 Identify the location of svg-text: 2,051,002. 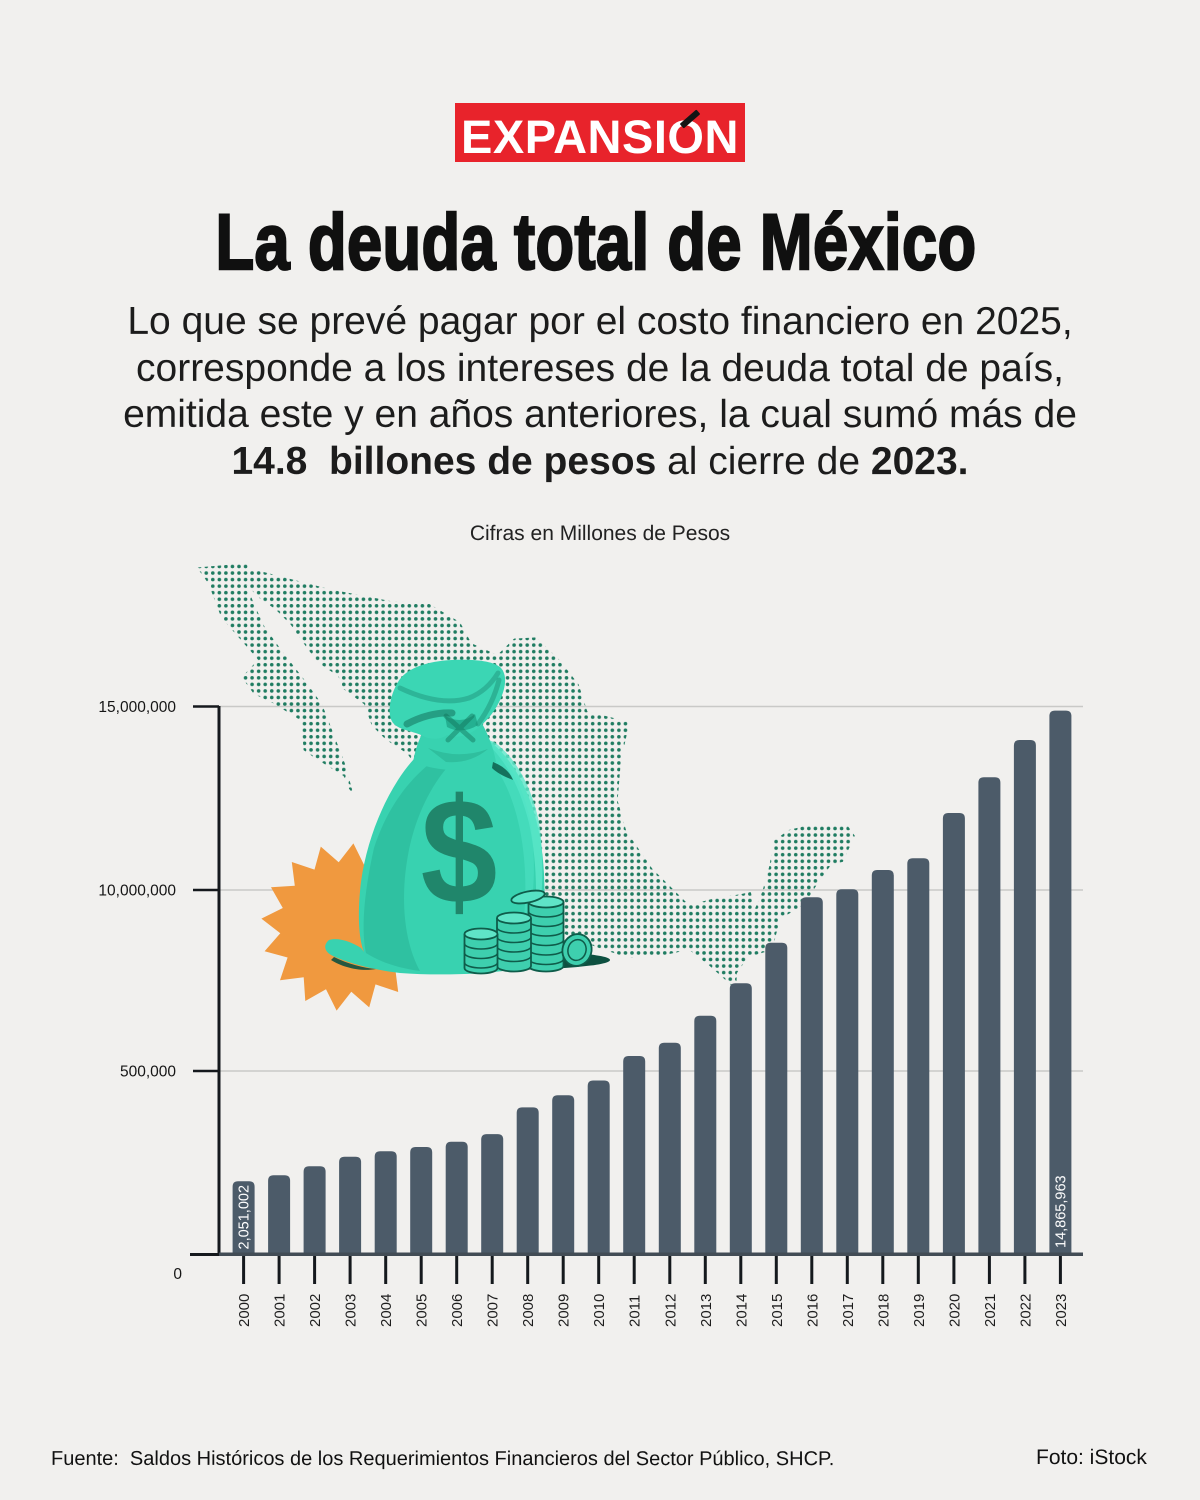
(245, 1217).